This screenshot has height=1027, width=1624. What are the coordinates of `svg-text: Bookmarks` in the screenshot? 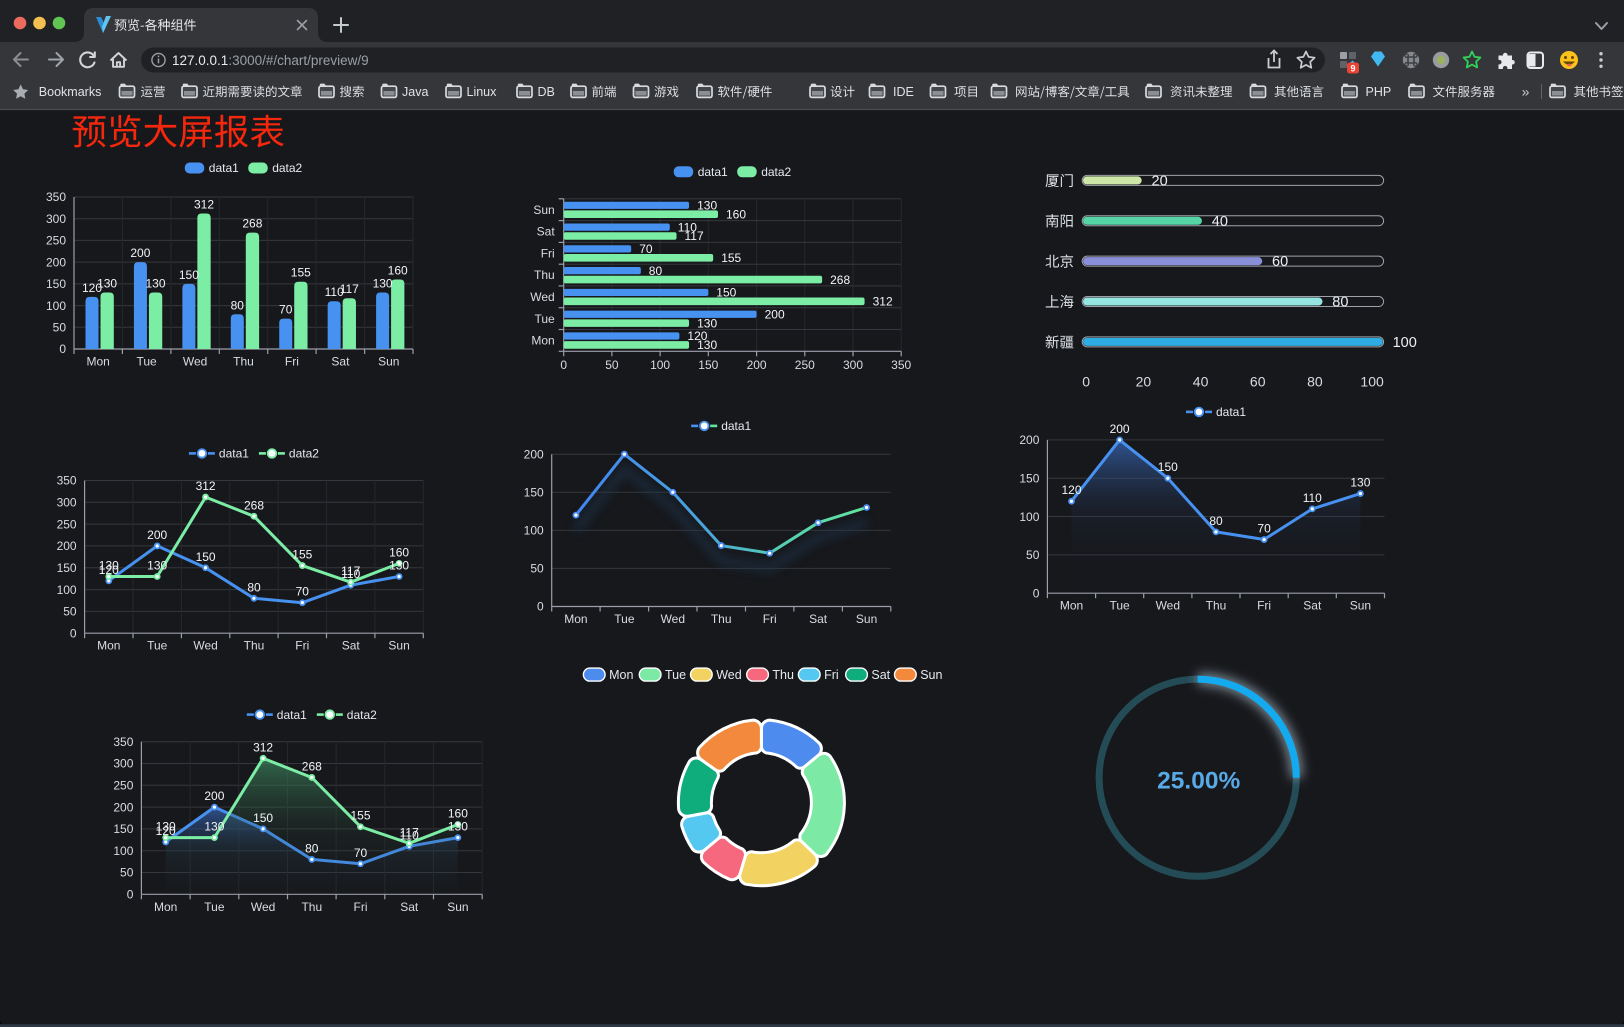 It's located at (70, 92).